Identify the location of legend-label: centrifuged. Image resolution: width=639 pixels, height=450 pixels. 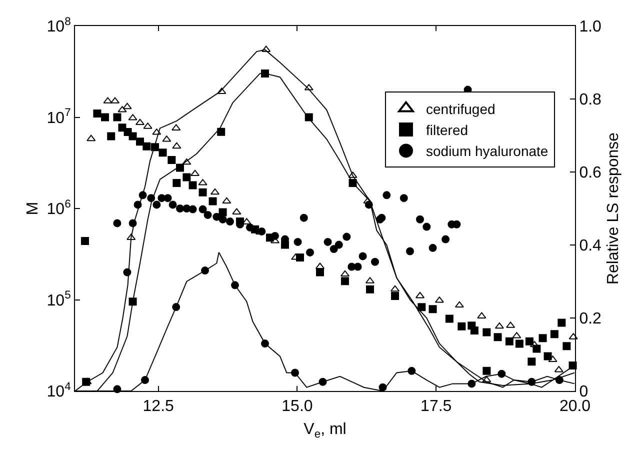
(461, 108).